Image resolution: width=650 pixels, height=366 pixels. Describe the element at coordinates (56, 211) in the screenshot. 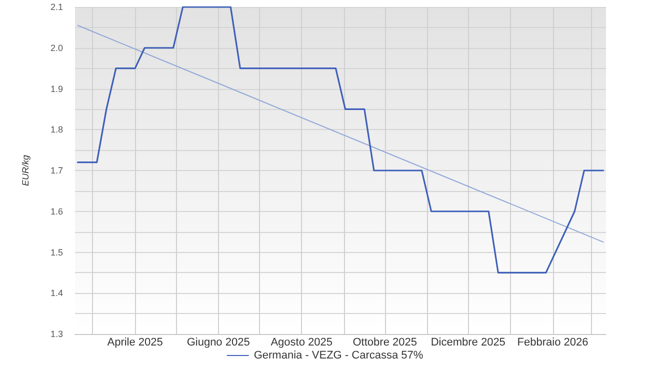

I see `y-tick-label: 1.6` at that location.